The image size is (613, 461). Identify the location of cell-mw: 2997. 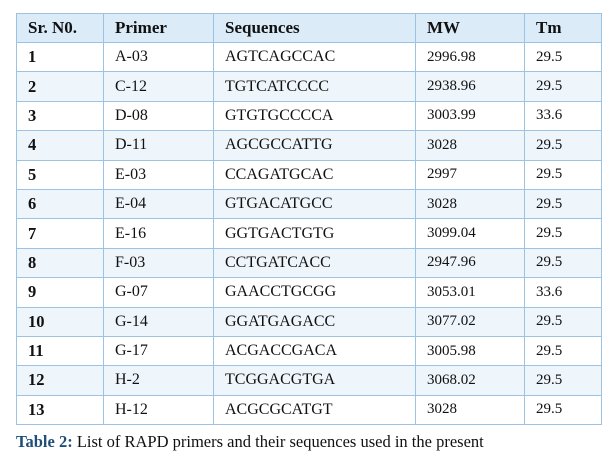
(470, 174).